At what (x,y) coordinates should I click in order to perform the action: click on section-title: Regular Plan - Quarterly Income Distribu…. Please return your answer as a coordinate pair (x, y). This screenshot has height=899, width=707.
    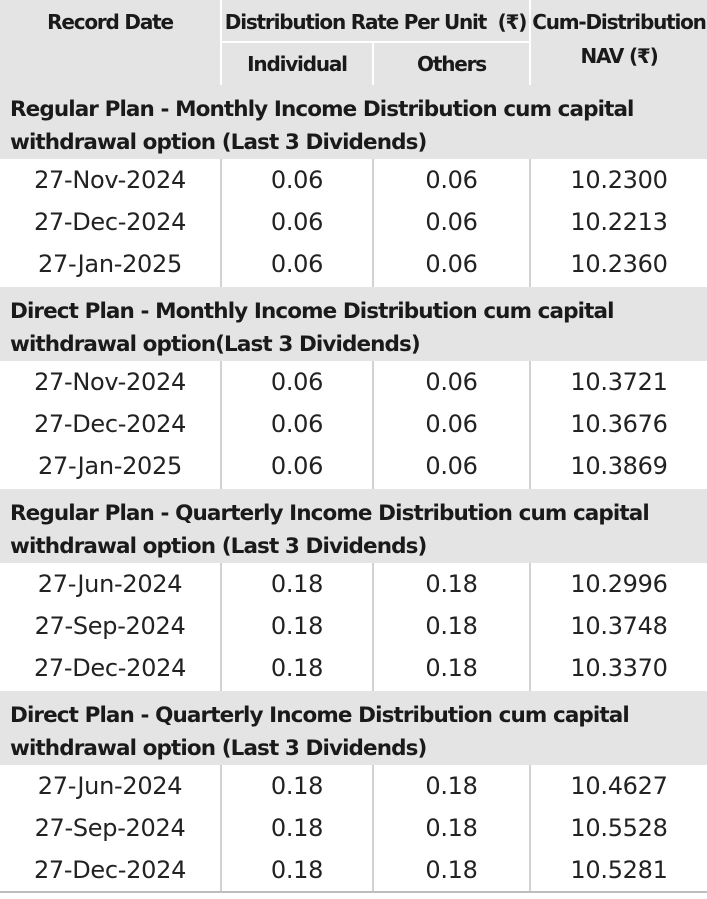
    Looking at the image, I should click on (353, 526).